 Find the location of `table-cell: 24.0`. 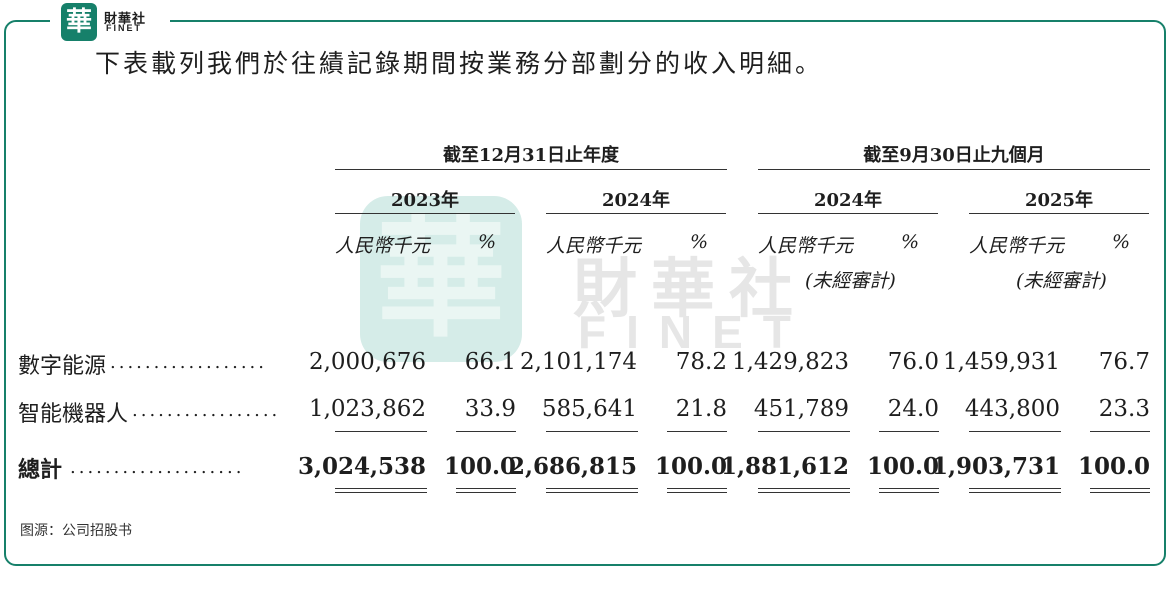

table-cell: 24.0 is located at coordinates (913, 409).